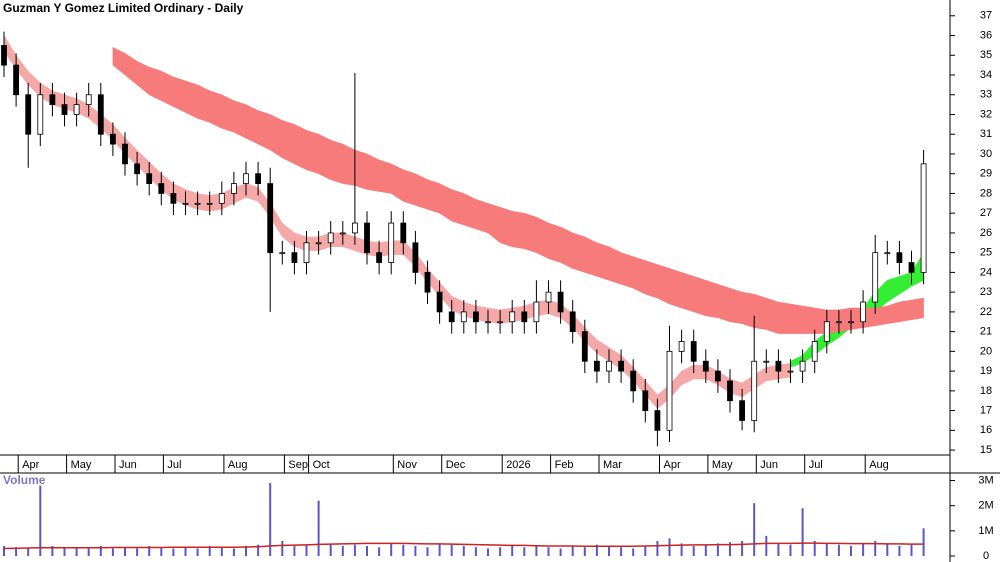  Describe the element at coordinates (81, 465) in the screenshot. I see `x-tick-label: May` at that location.